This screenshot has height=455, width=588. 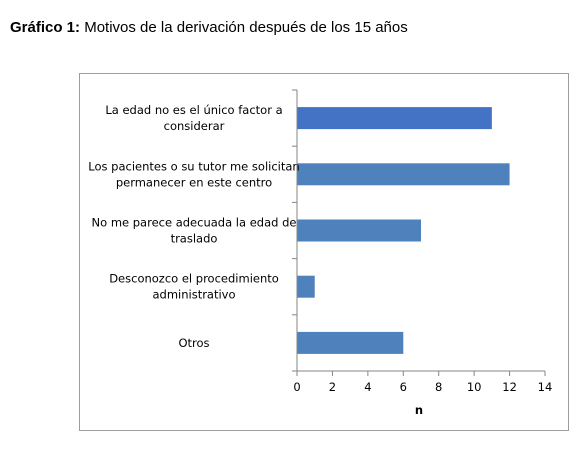 What do you see at coordinates (419, 410) in the screenshot?
I see `x-axis-title: n` at bounding box center [419, 410].